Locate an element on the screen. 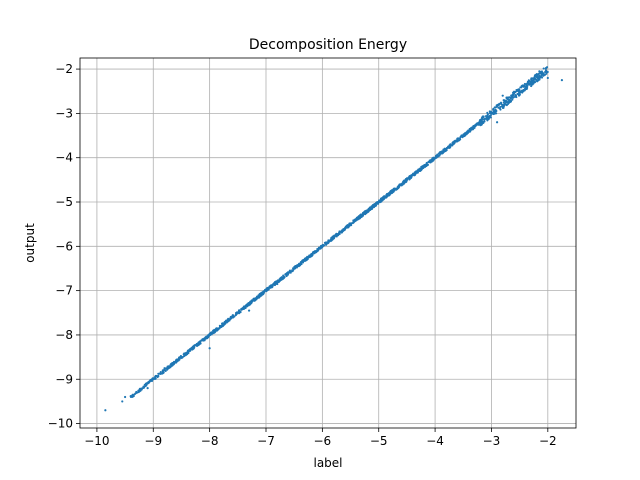 The width and height of the screenshot is (640, 480). y-tick-label: −3 is located at coordinates (64, 113).